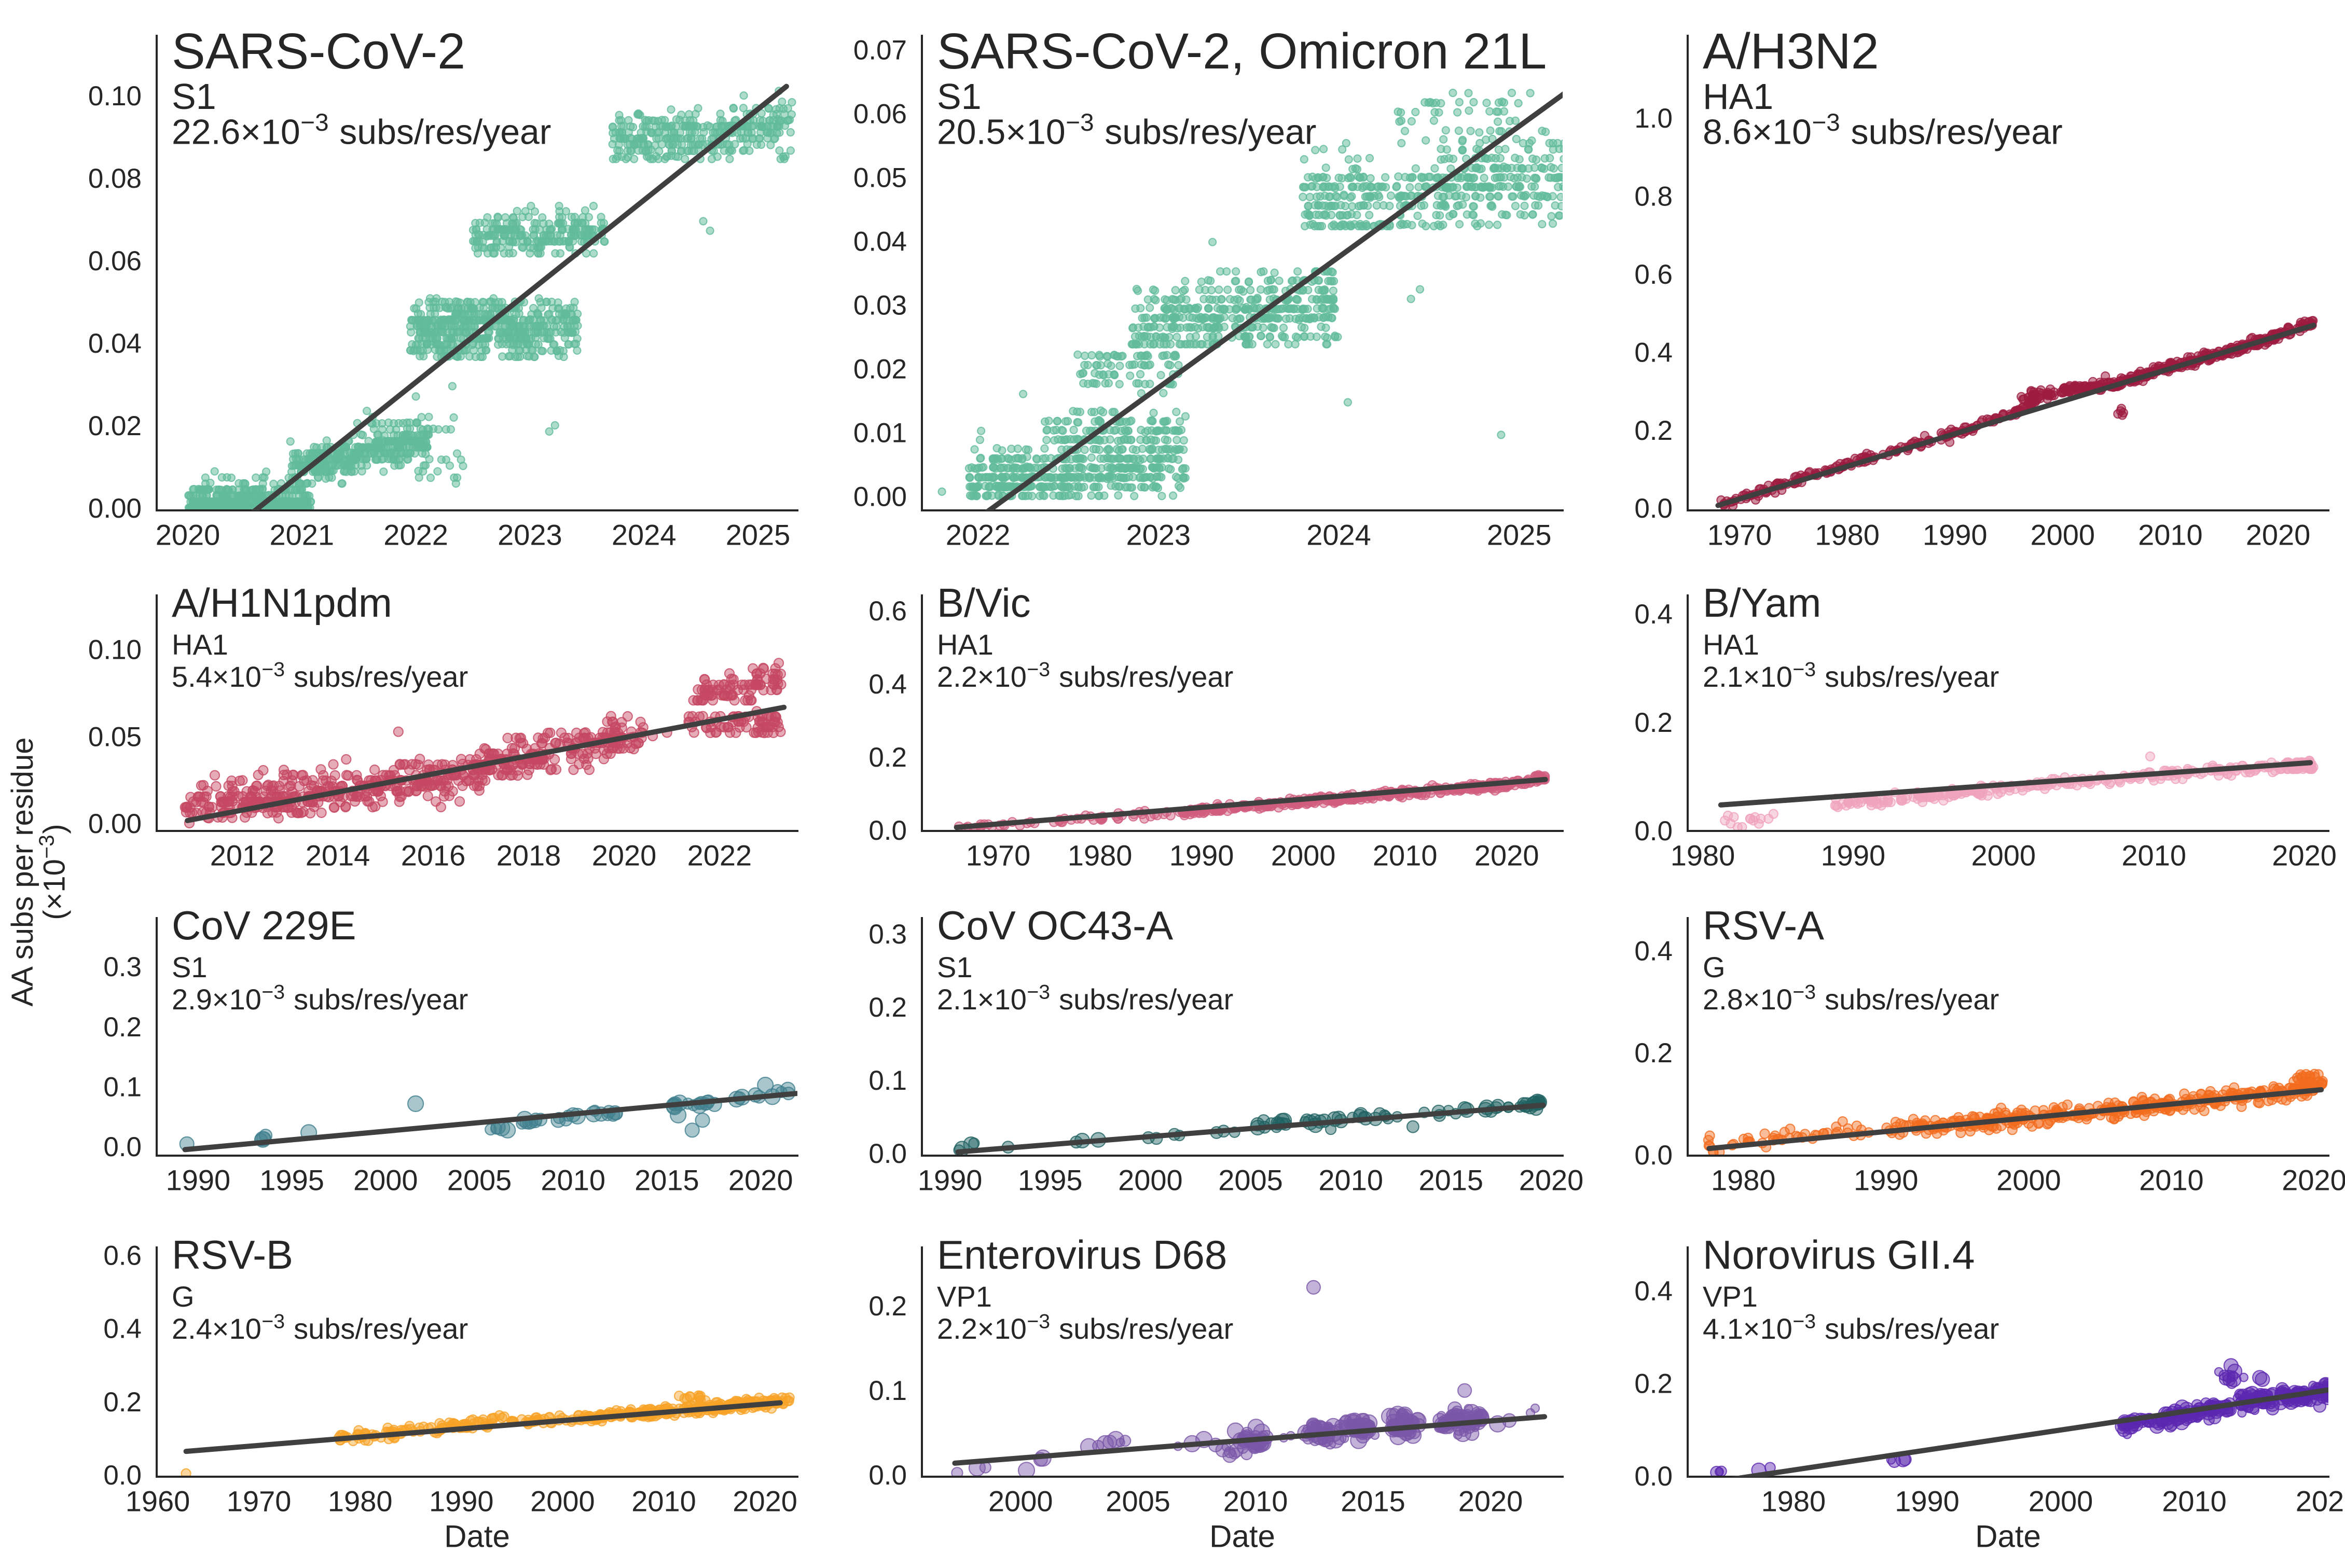 The height and width of the screenshot is (1568, 2345). Describe the element at coordinates (887, 611) in the screenshot. I see `svg-text: 0.6` at that location.